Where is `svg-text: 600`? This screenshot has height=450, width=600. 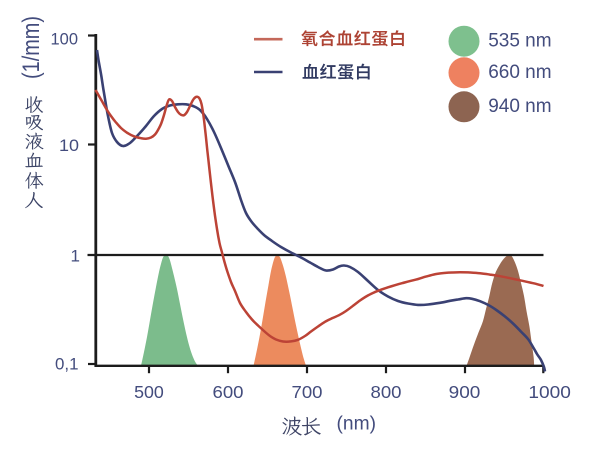 svg-text: 600 is located at coordinates (228, 392).